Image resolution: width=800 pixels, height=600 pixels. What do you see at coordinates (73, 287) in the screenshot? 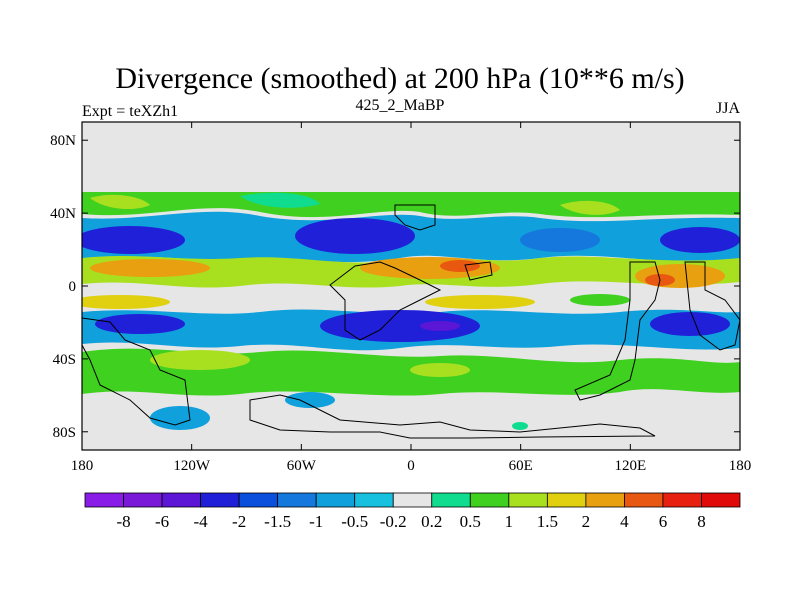
I see `y-tick-label: 0` at bounding box center [73, 287].